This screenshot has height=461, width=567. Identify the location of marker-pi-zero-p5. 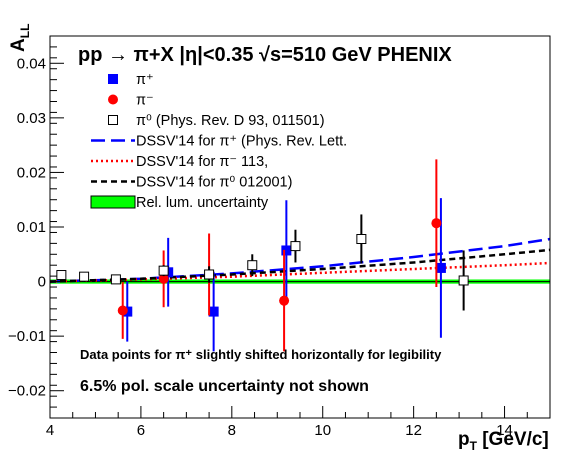
(252, 265).